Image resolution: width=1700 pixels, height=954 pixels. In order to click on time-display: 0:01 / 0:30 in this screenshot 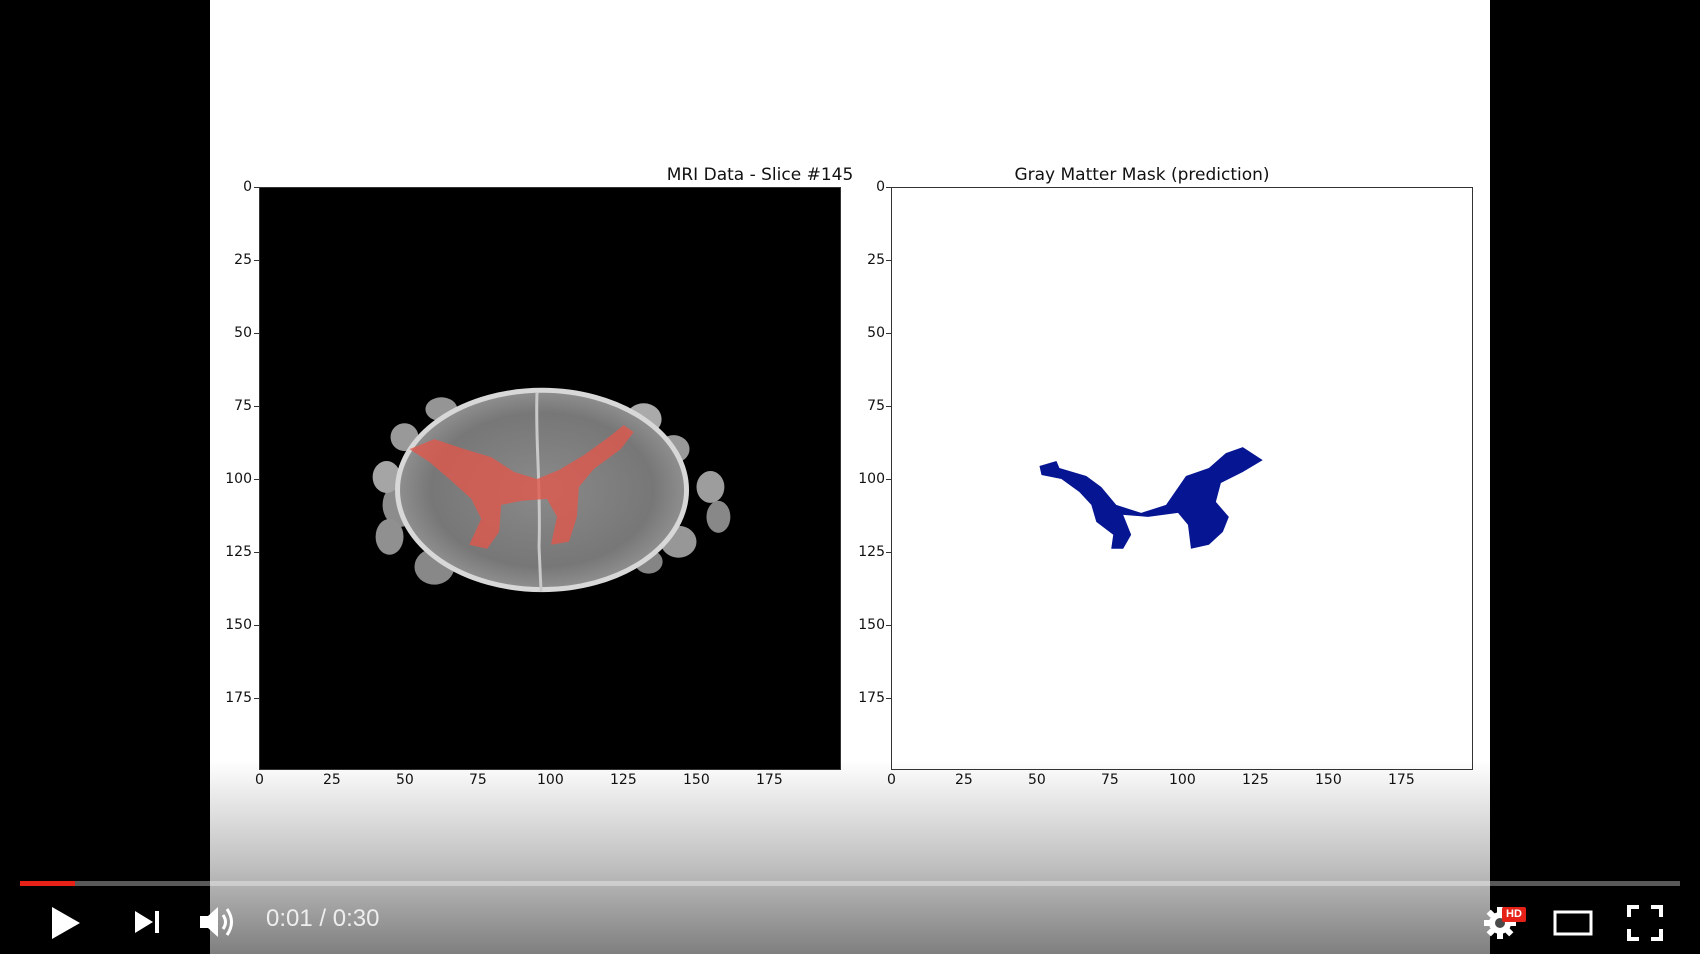, I will do `click(322, 919)`.